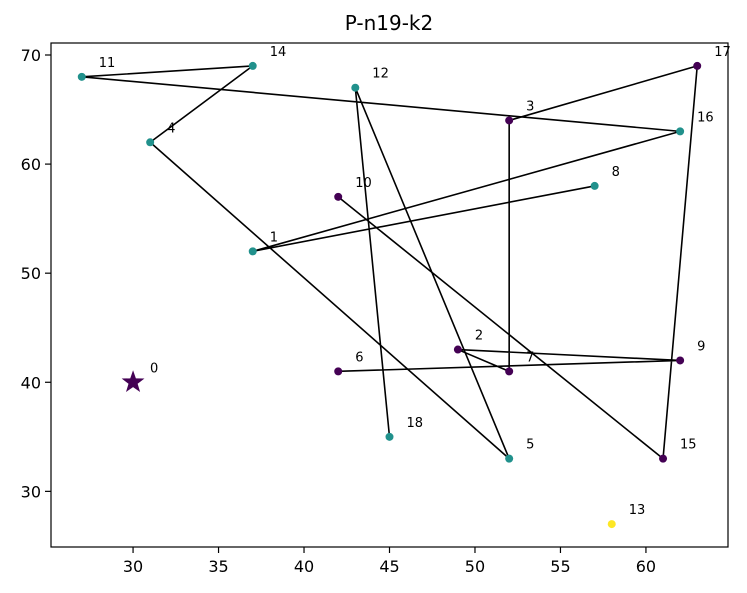 The image size is (747, 593). I want to click on x-tick-label-35: 35, so click(218, 566).